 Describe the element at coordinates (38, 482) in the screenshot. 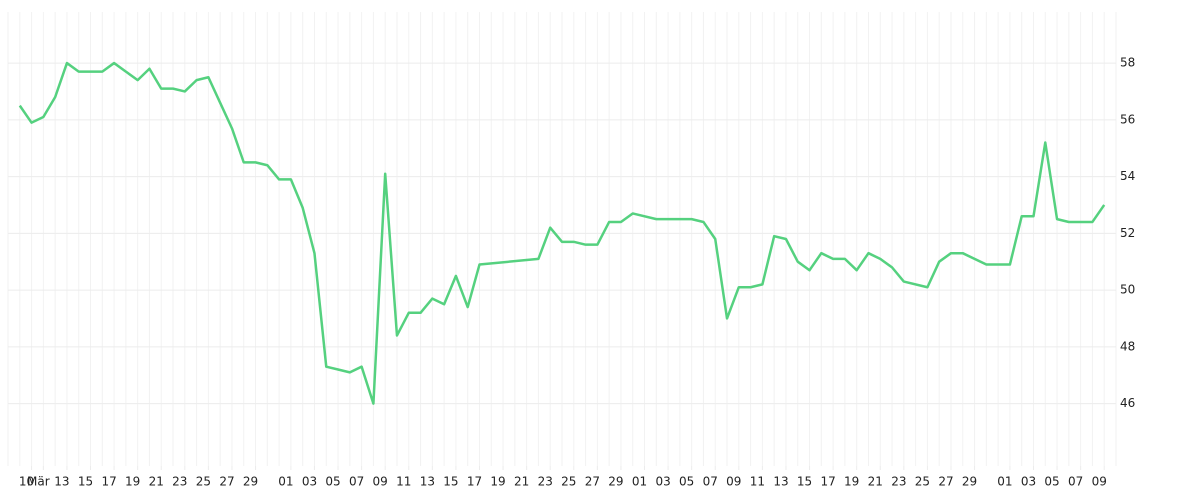

I see `x-tick-label: Mär` at that location.